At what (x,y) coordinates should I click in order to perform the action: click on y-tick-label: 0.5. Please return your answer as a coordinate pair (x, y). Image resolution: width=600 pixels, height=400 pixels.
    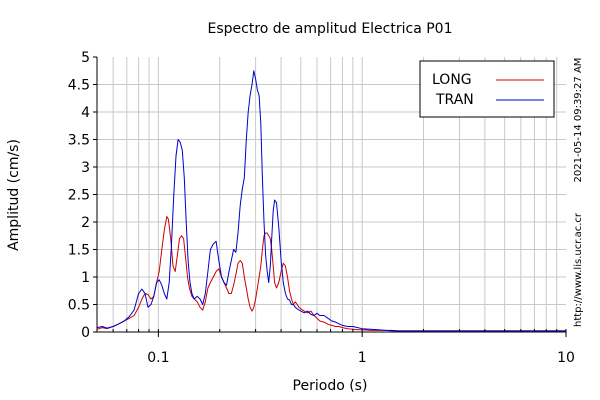
    Looking at the image, I should click on (79, 306).